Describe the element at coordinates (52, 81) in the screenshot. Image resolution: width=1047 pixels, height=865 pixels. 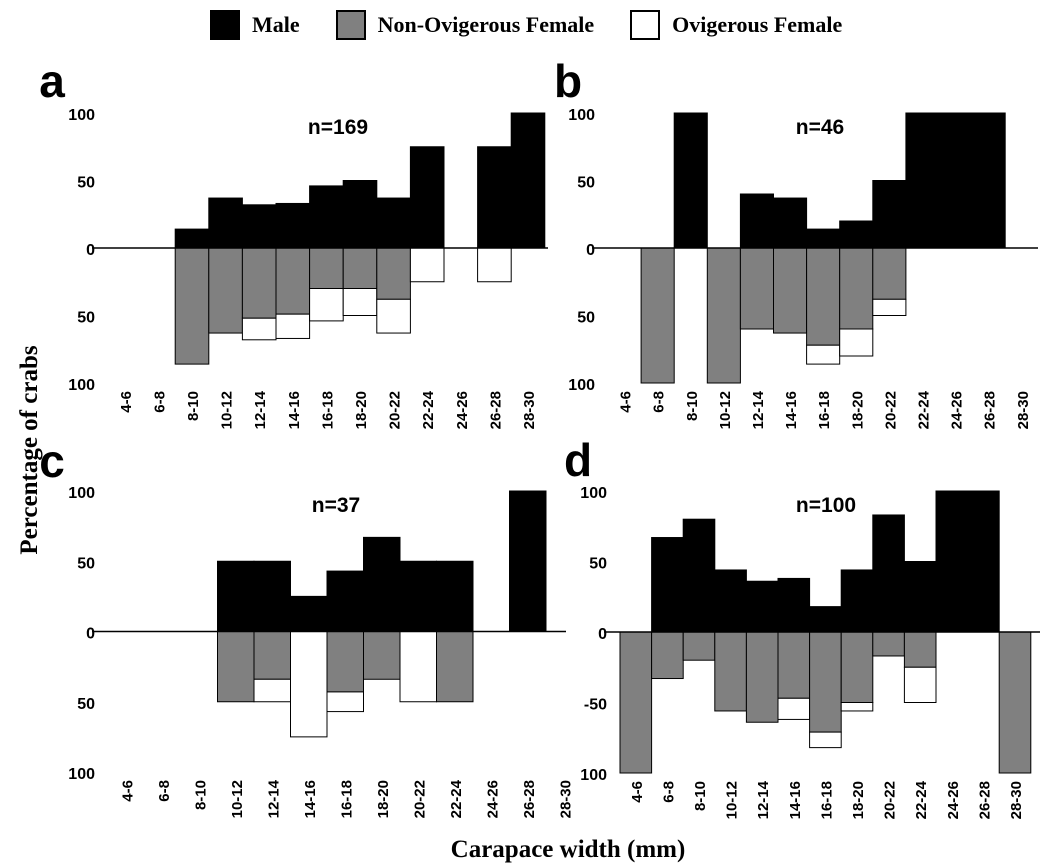
I see `panel-label: a` at that location.